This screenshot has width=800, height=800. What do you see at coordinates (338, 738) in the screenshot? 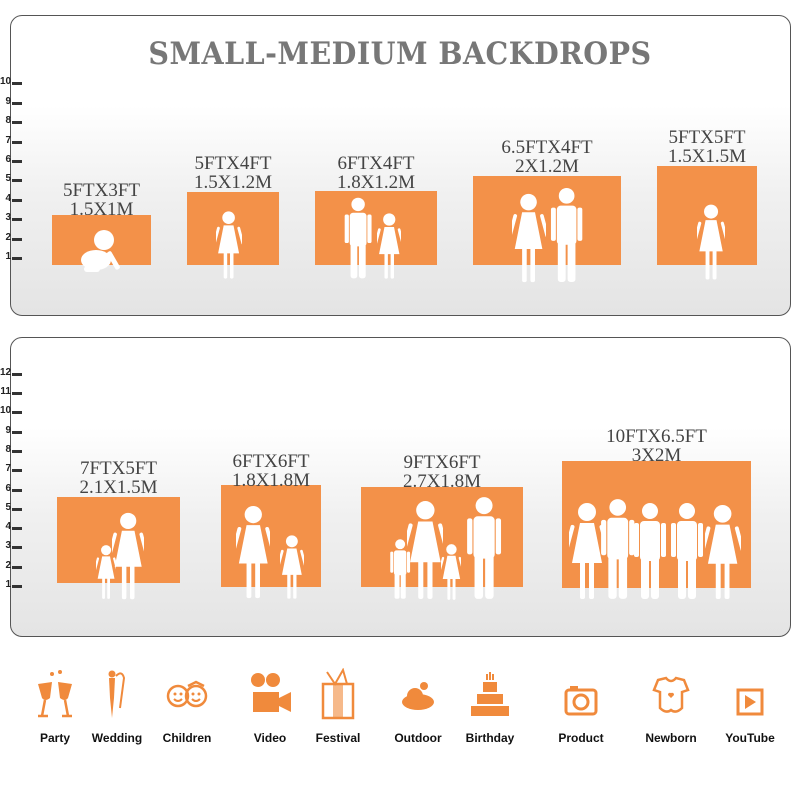
I see `use-case-label: Festival` at bounding box center [338, 738].